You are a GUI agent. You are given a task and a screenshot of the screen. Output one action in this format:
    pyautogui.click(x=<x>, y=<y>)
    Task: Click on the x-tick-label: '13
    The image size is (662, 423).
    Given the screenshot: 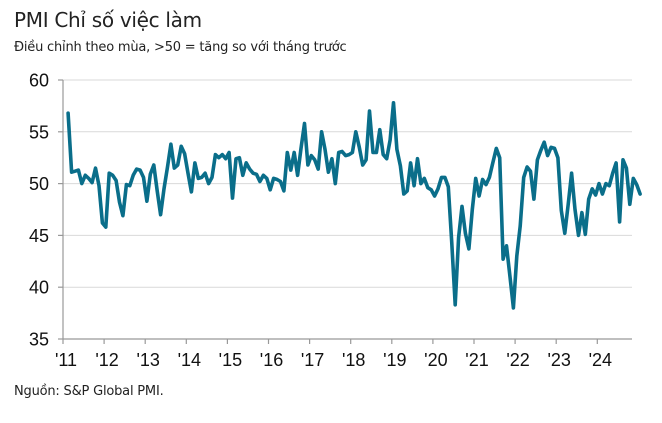 What is the action you would take?
    pyautogui.click(x=147, y=360)
    